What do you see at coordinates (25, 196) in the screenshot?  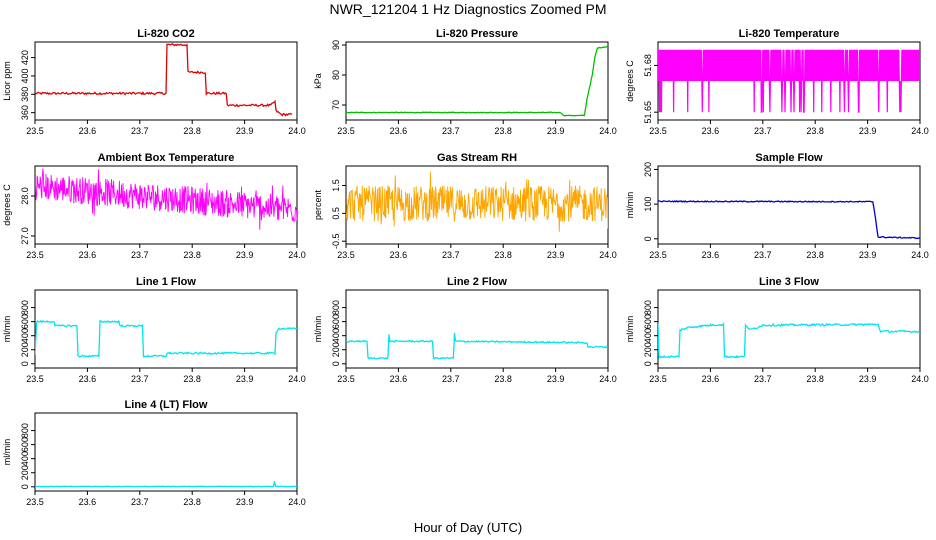 I see `y-tick-label: 28.0` at bounding box center [25, 196].